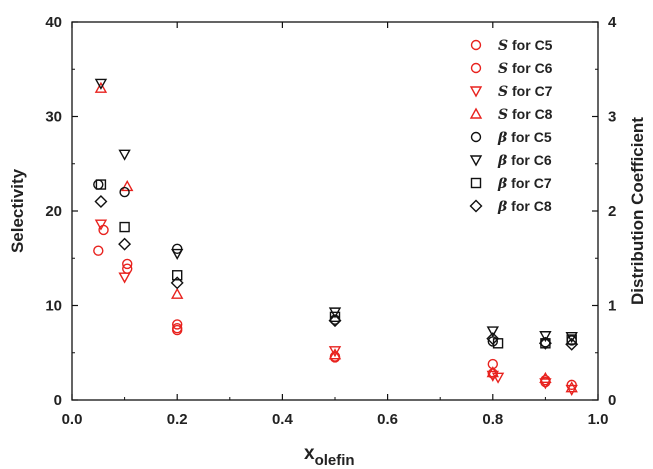  What do you see at coordinates (177, 419) in the screenshot?
I see `x-tick-label: 0.2` at bounding box center [177, 419].